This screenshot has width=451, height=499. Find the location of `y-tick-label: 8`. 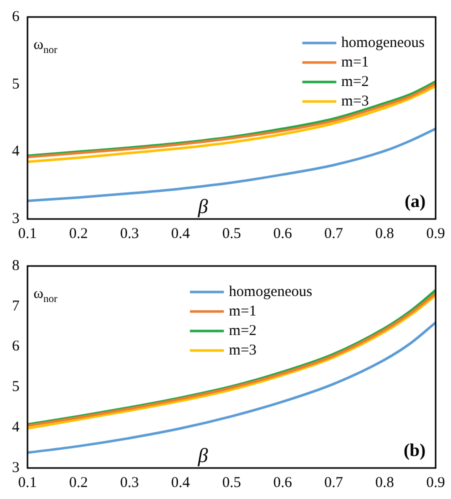

y-tick-label: 8 is located at coordinates (16, 266).